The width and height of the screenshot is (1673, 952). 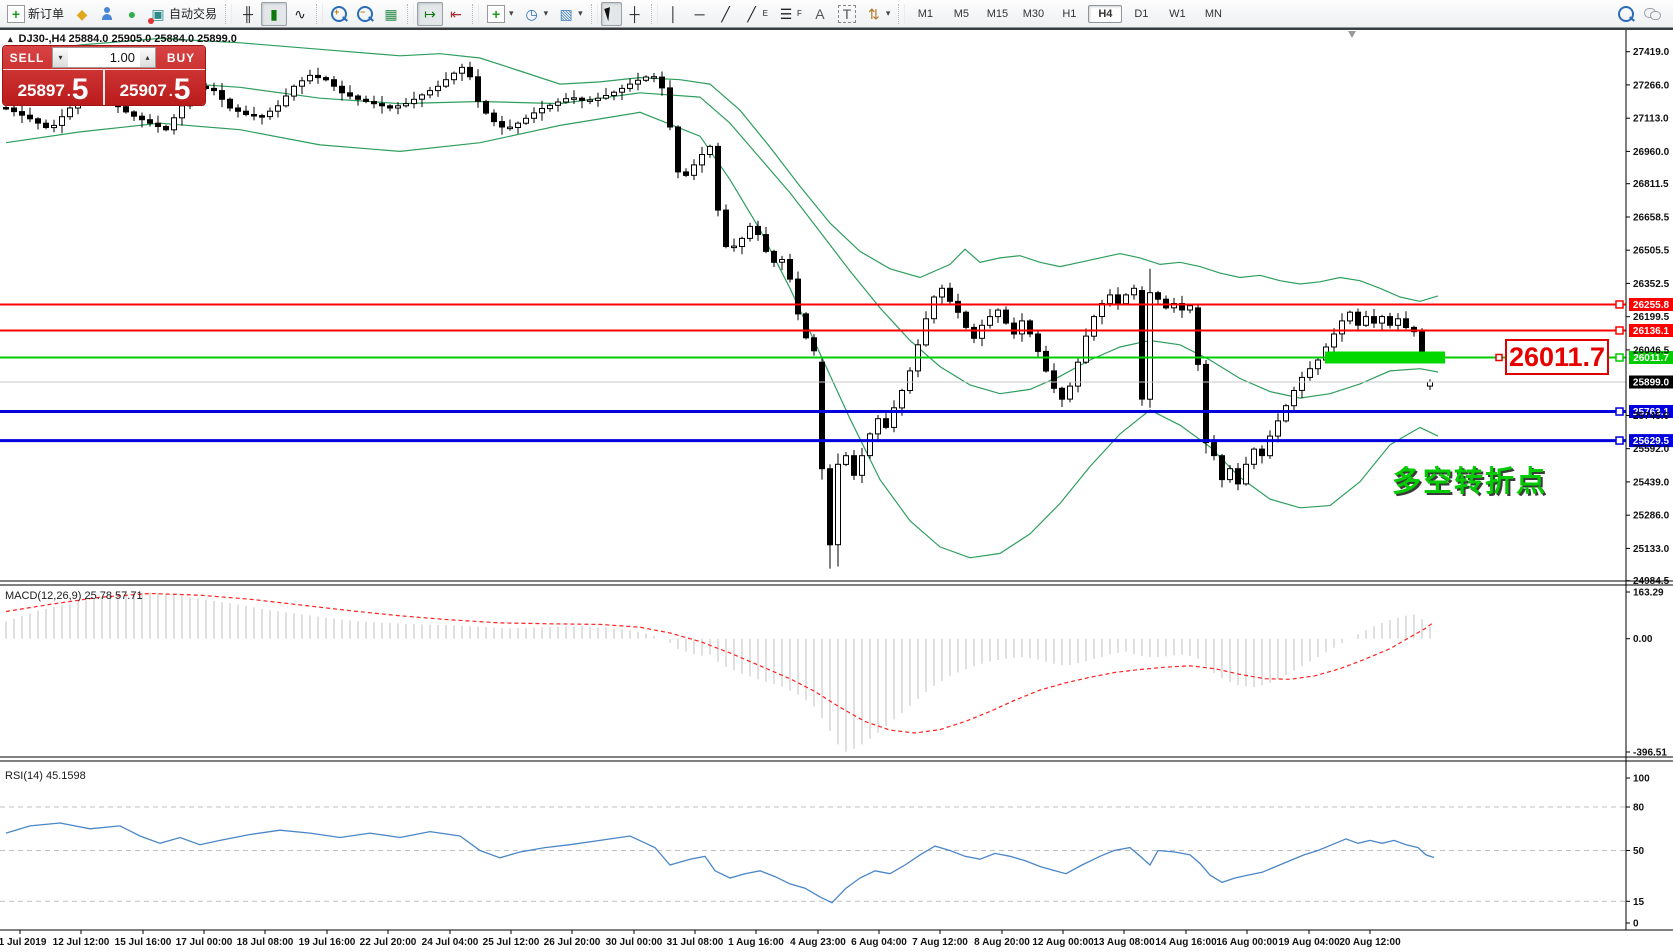 I want to click on time-label: 13 Aug 08:00, so click(x=1124, y=942).